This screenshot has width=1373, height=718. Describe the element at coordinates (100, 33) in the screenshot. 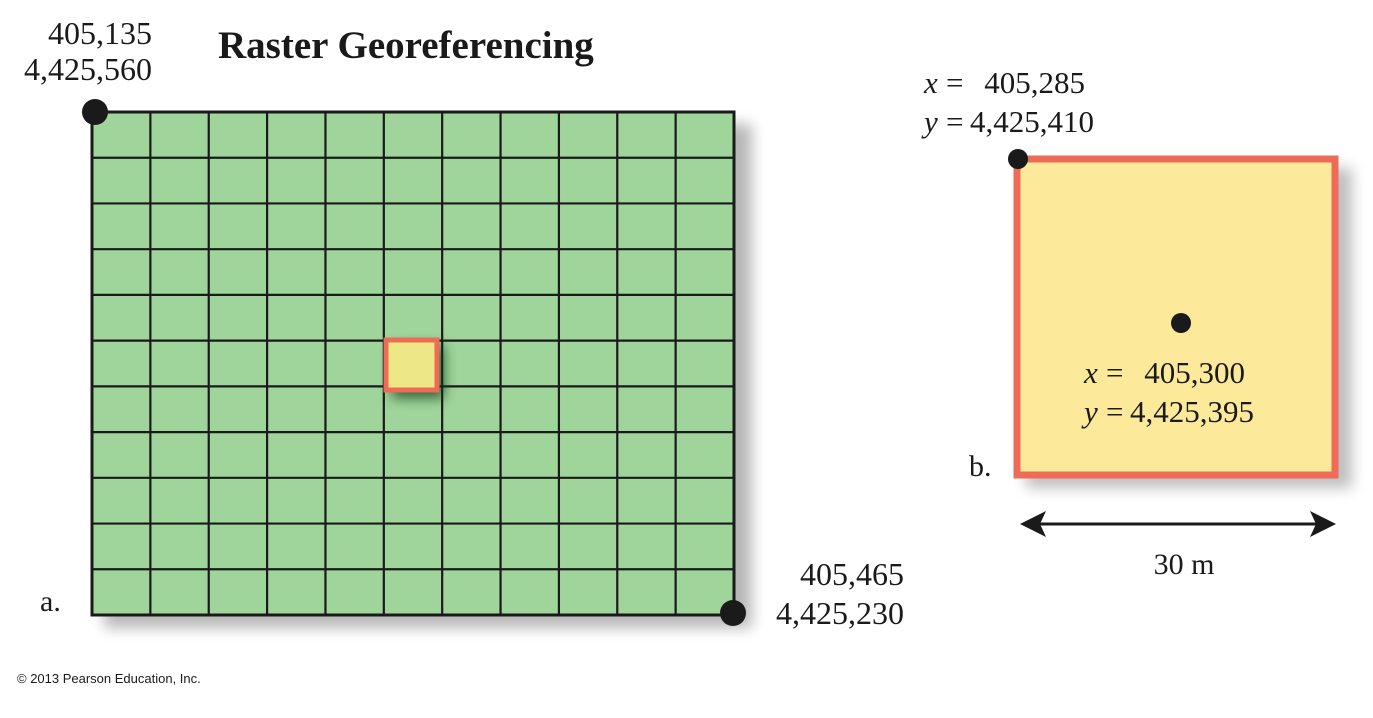

I see `top-left-x: 405,135` at that location.